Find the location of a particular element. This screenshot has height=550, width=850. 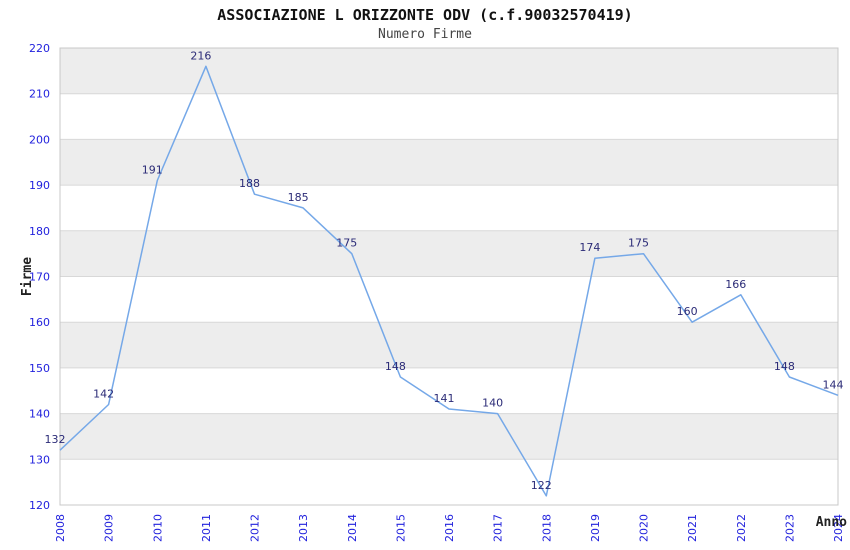

data-point-label: 185 is located at coordinates (298, 197).